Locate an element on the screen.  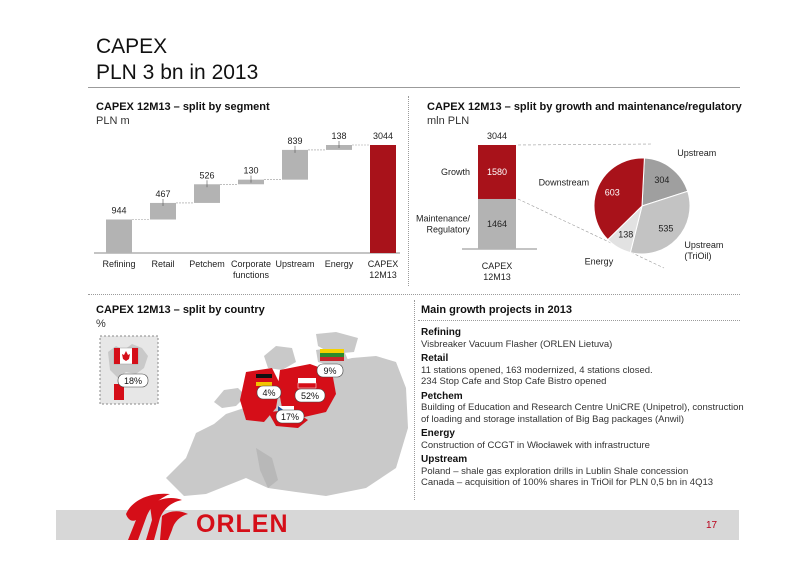
project-heading: Upstream is located at coordinates (444, 459).